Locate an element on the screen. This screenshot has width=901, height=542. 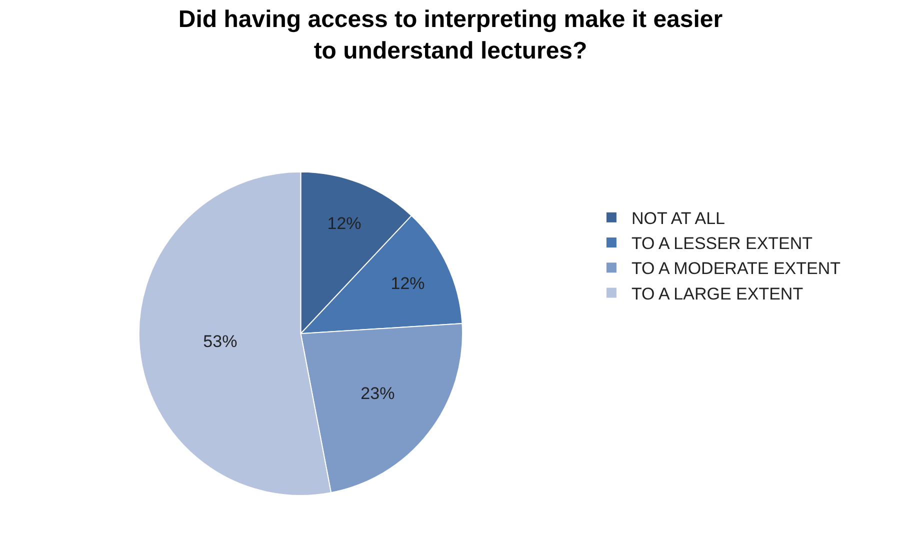
legend-label: TO A LESSER EXTENT is located at coordinates (722, 244).